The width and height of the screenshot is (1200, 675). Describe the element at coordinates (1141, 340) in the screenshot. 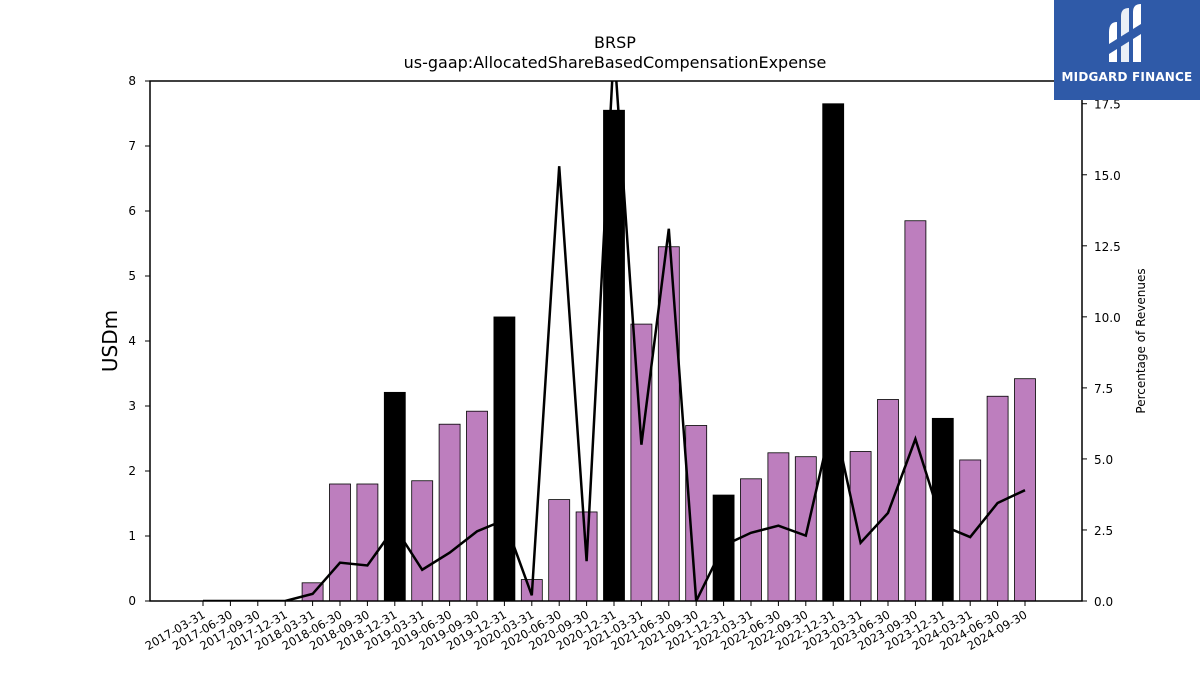

I see `y2-axis-label: Percentage of Revenues` at that location.